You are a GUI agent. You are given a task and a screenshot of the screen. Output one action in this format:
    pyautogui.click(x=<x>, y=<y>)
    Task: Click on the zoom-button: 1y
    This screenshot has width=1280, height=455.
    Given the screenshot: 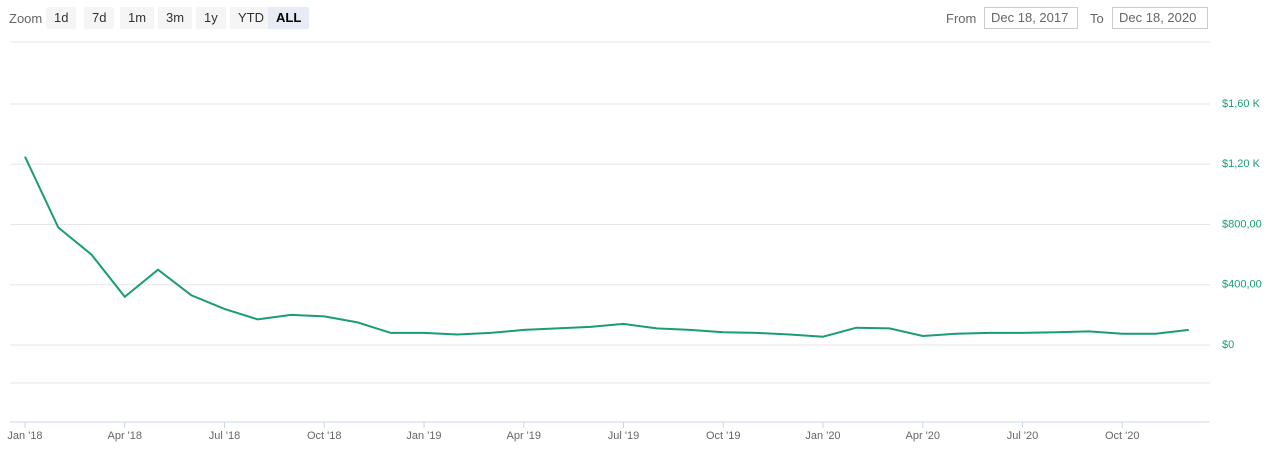 What is the action you would take?
    pyautogui.click(x=211, y=18)
    